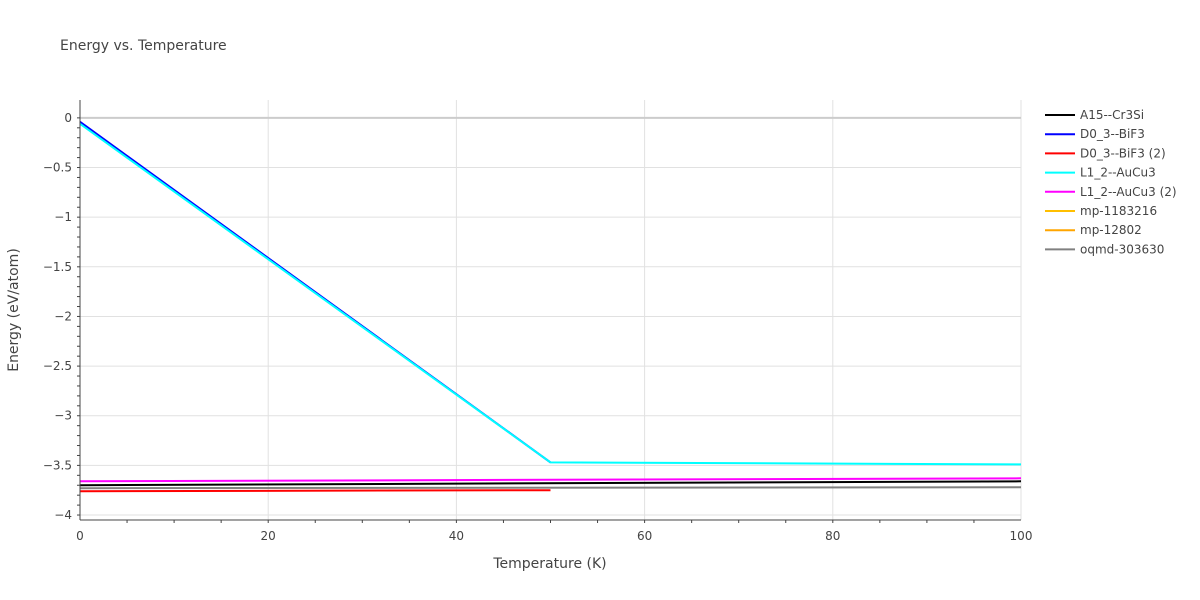  Describe the element at coordinates (57, 168) in the screenshot. I see `y-tick-label: −0.5` at that location.